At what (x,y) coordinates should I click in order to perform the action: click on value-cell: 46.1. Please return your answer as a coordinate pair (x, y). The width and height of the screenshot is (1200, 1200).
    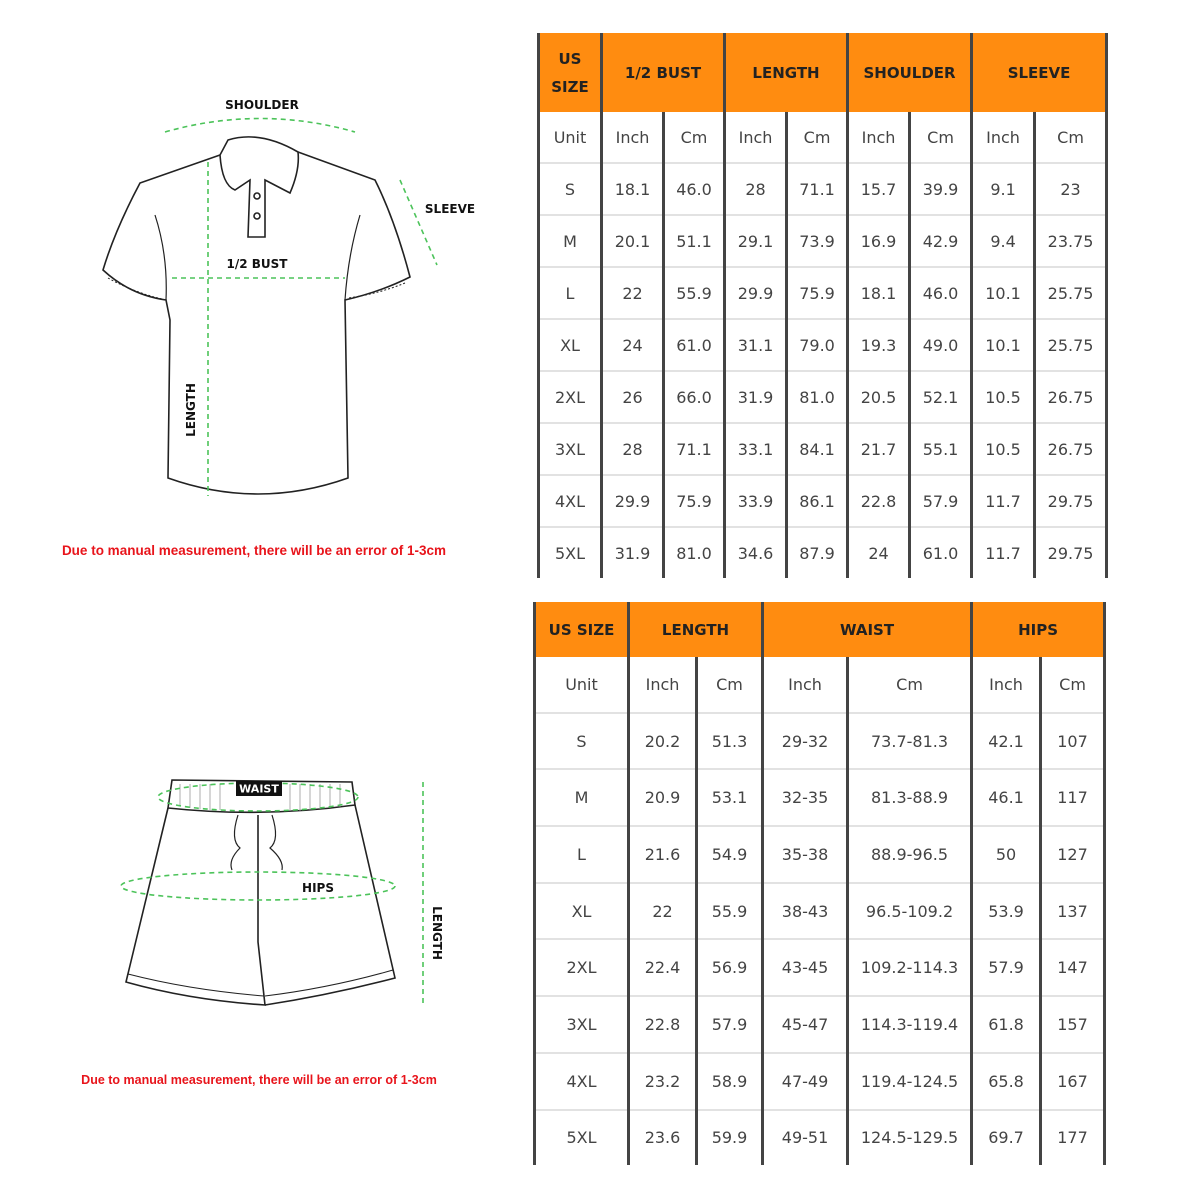
    Looking at the image, I should click on (1006, 798).